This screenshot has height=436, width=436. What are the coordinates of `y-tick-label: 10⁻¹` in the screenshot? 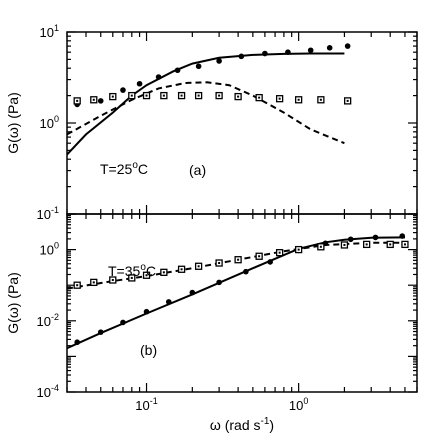 It's located at (48, 213).